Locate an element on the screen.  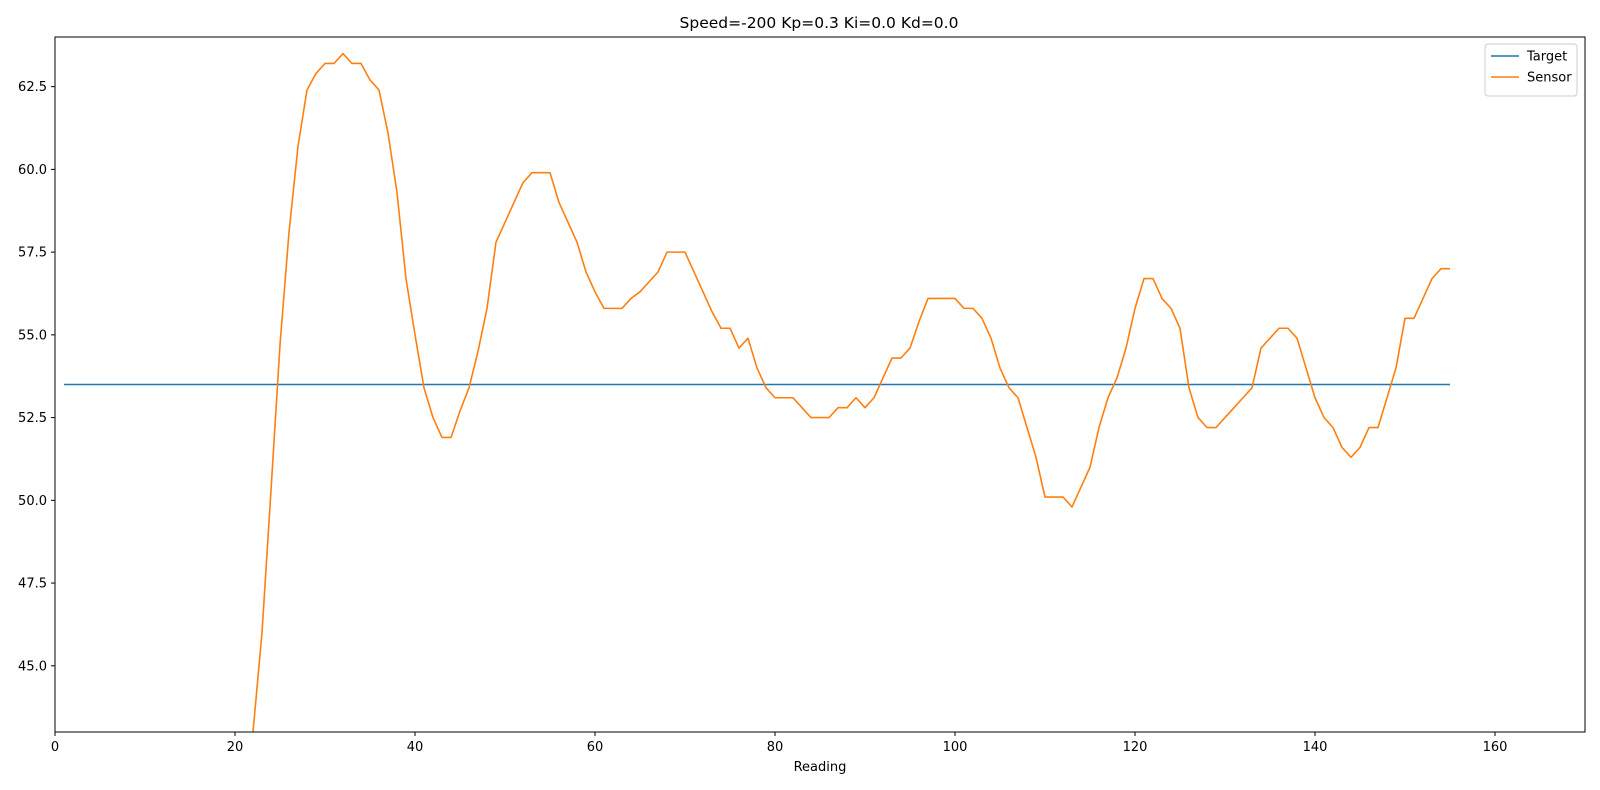
y-tick-label: 52.5 is located at coordinates (32, 418).